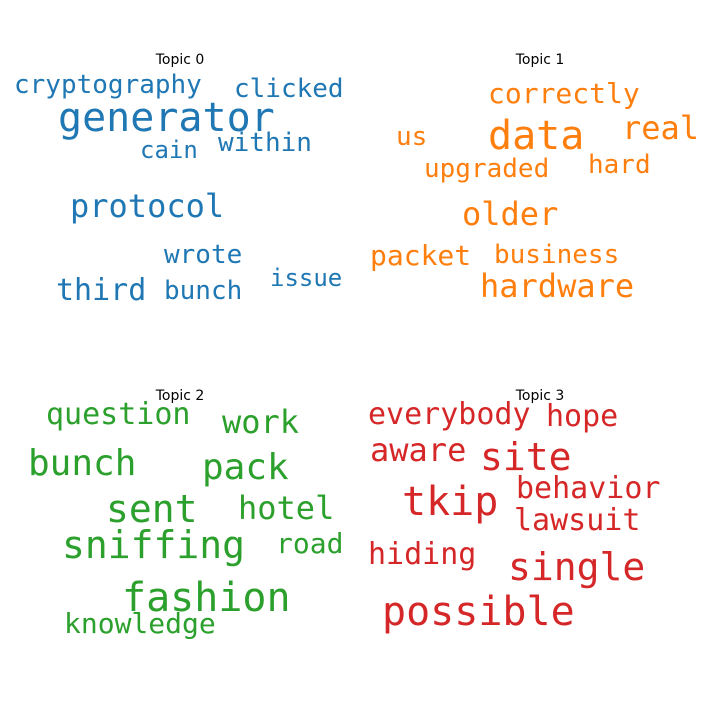  What do you see at coordinates (154, 545) in the screenshot?
I see `word-sniffing: sniffing` at bounding box center [154, 545].